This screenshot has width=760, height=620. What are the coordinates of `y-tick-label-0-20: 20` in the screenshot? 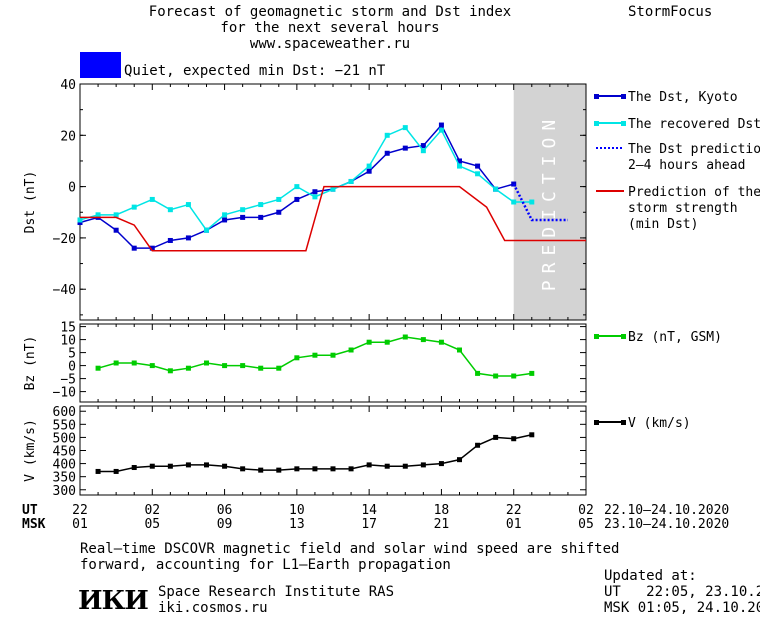 It's located at (68, 136).